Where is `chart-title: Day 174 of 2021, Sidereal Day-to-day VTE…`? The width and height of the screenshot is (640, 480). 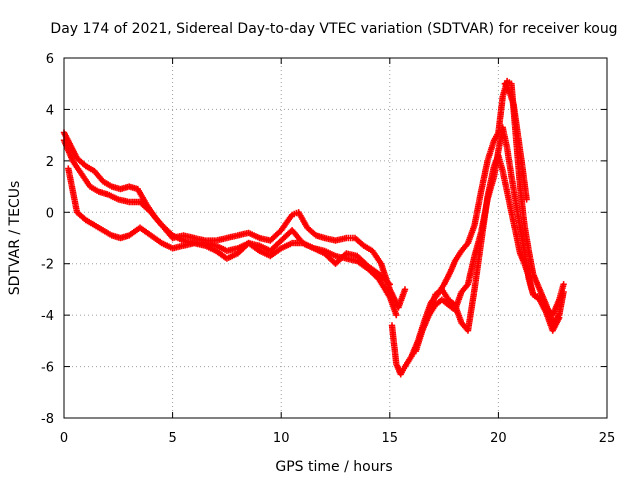 chart-title: Day 174 of 2021, Sidereal Day-to-day VTE… is located at coordinates (333, 29).